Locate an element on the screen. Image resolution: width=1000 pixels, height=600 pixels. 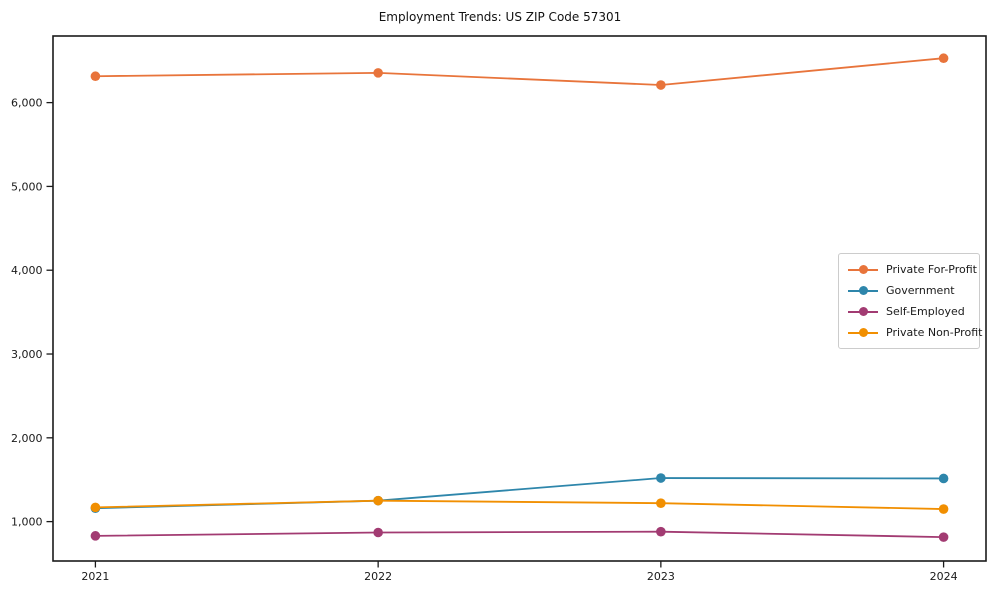
series-line-private-for-profit is located at coordinates (519, 71).